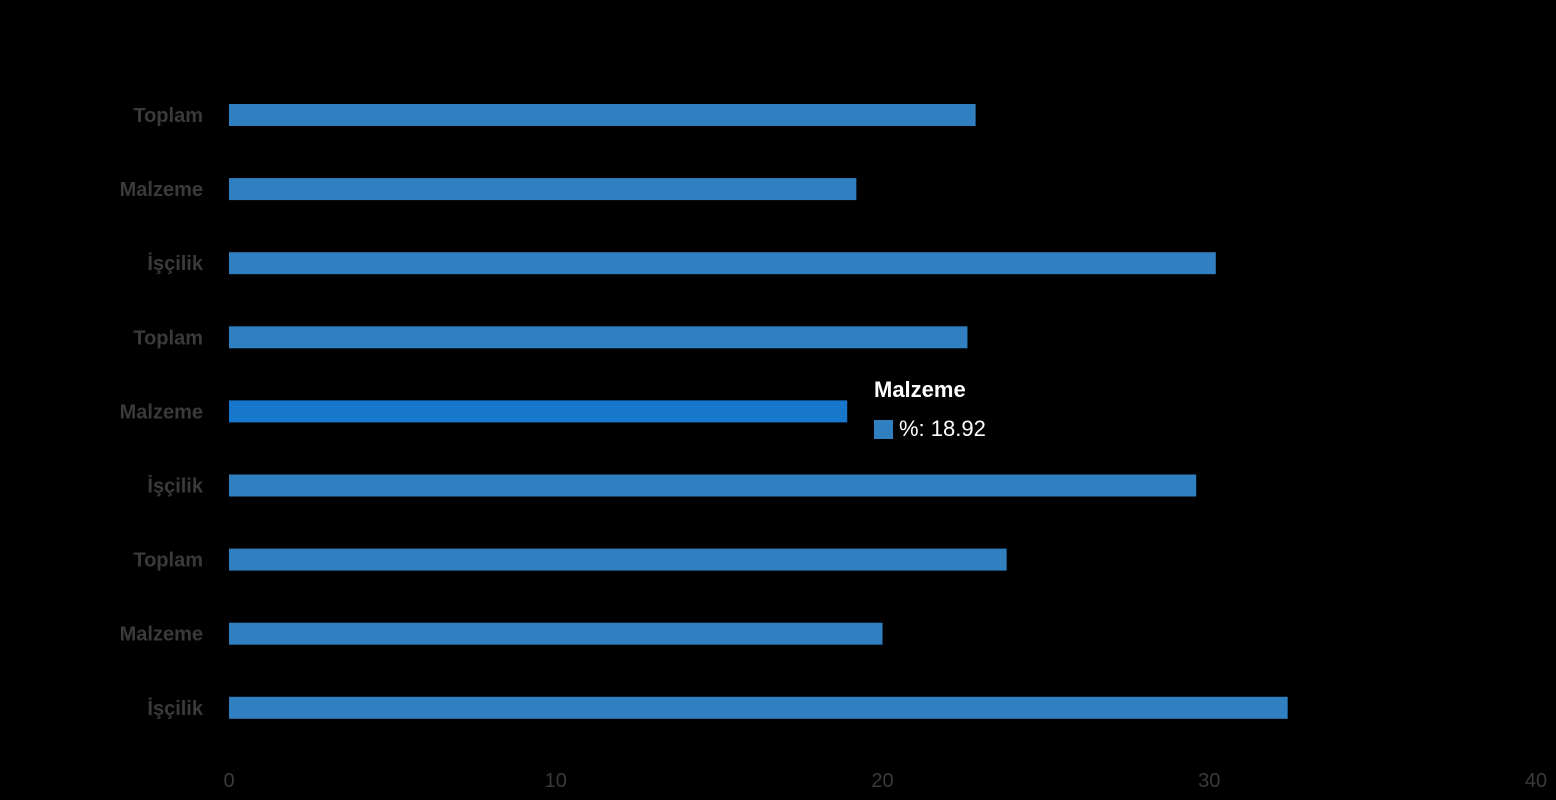  I want to click on x-tick-label-3: 30, so click(1209, 781).